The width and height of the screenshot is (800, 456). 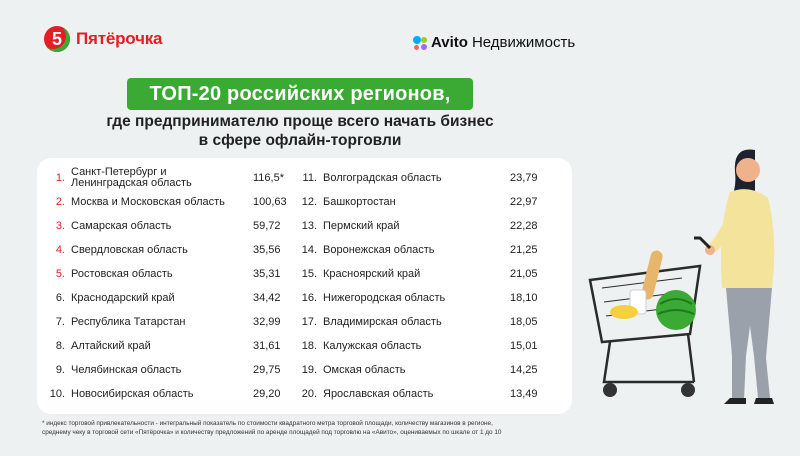 What do you see at coordinates (300, 140) in the screenshot?
I see `subtitle-line-2: в сфере офлайн-торговли` at bounding box center [300, 140].